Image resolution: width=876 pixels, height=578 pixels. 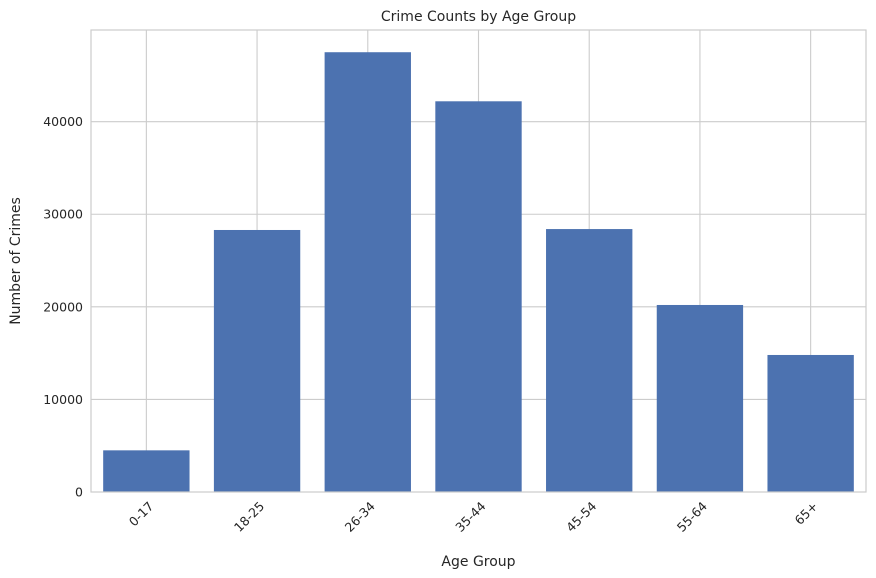 I want to click on y-axis-ticks: 0 10000 20000 30000 40000, so click(x=63, y=306).